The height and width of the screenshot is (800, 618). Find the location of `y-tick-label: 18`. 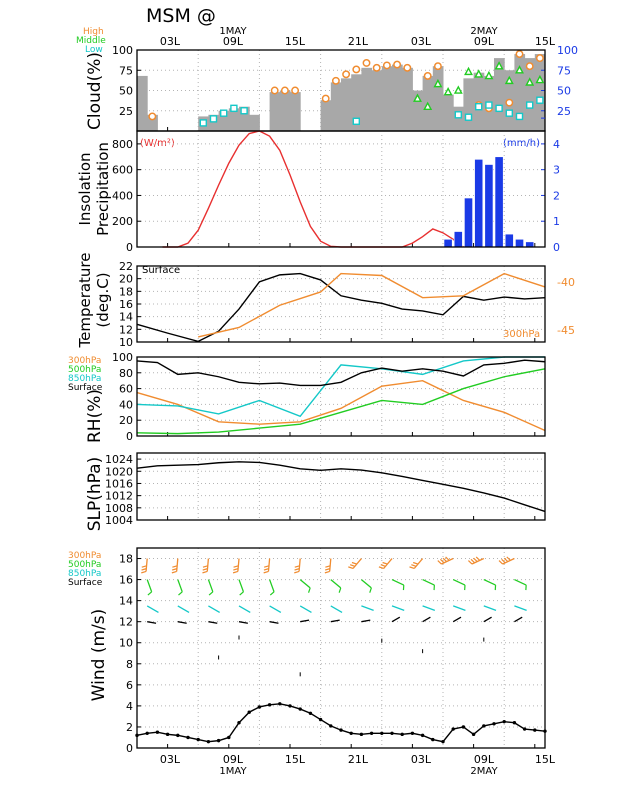

y-tick-label: 18 is located at coordinates (126, 559).